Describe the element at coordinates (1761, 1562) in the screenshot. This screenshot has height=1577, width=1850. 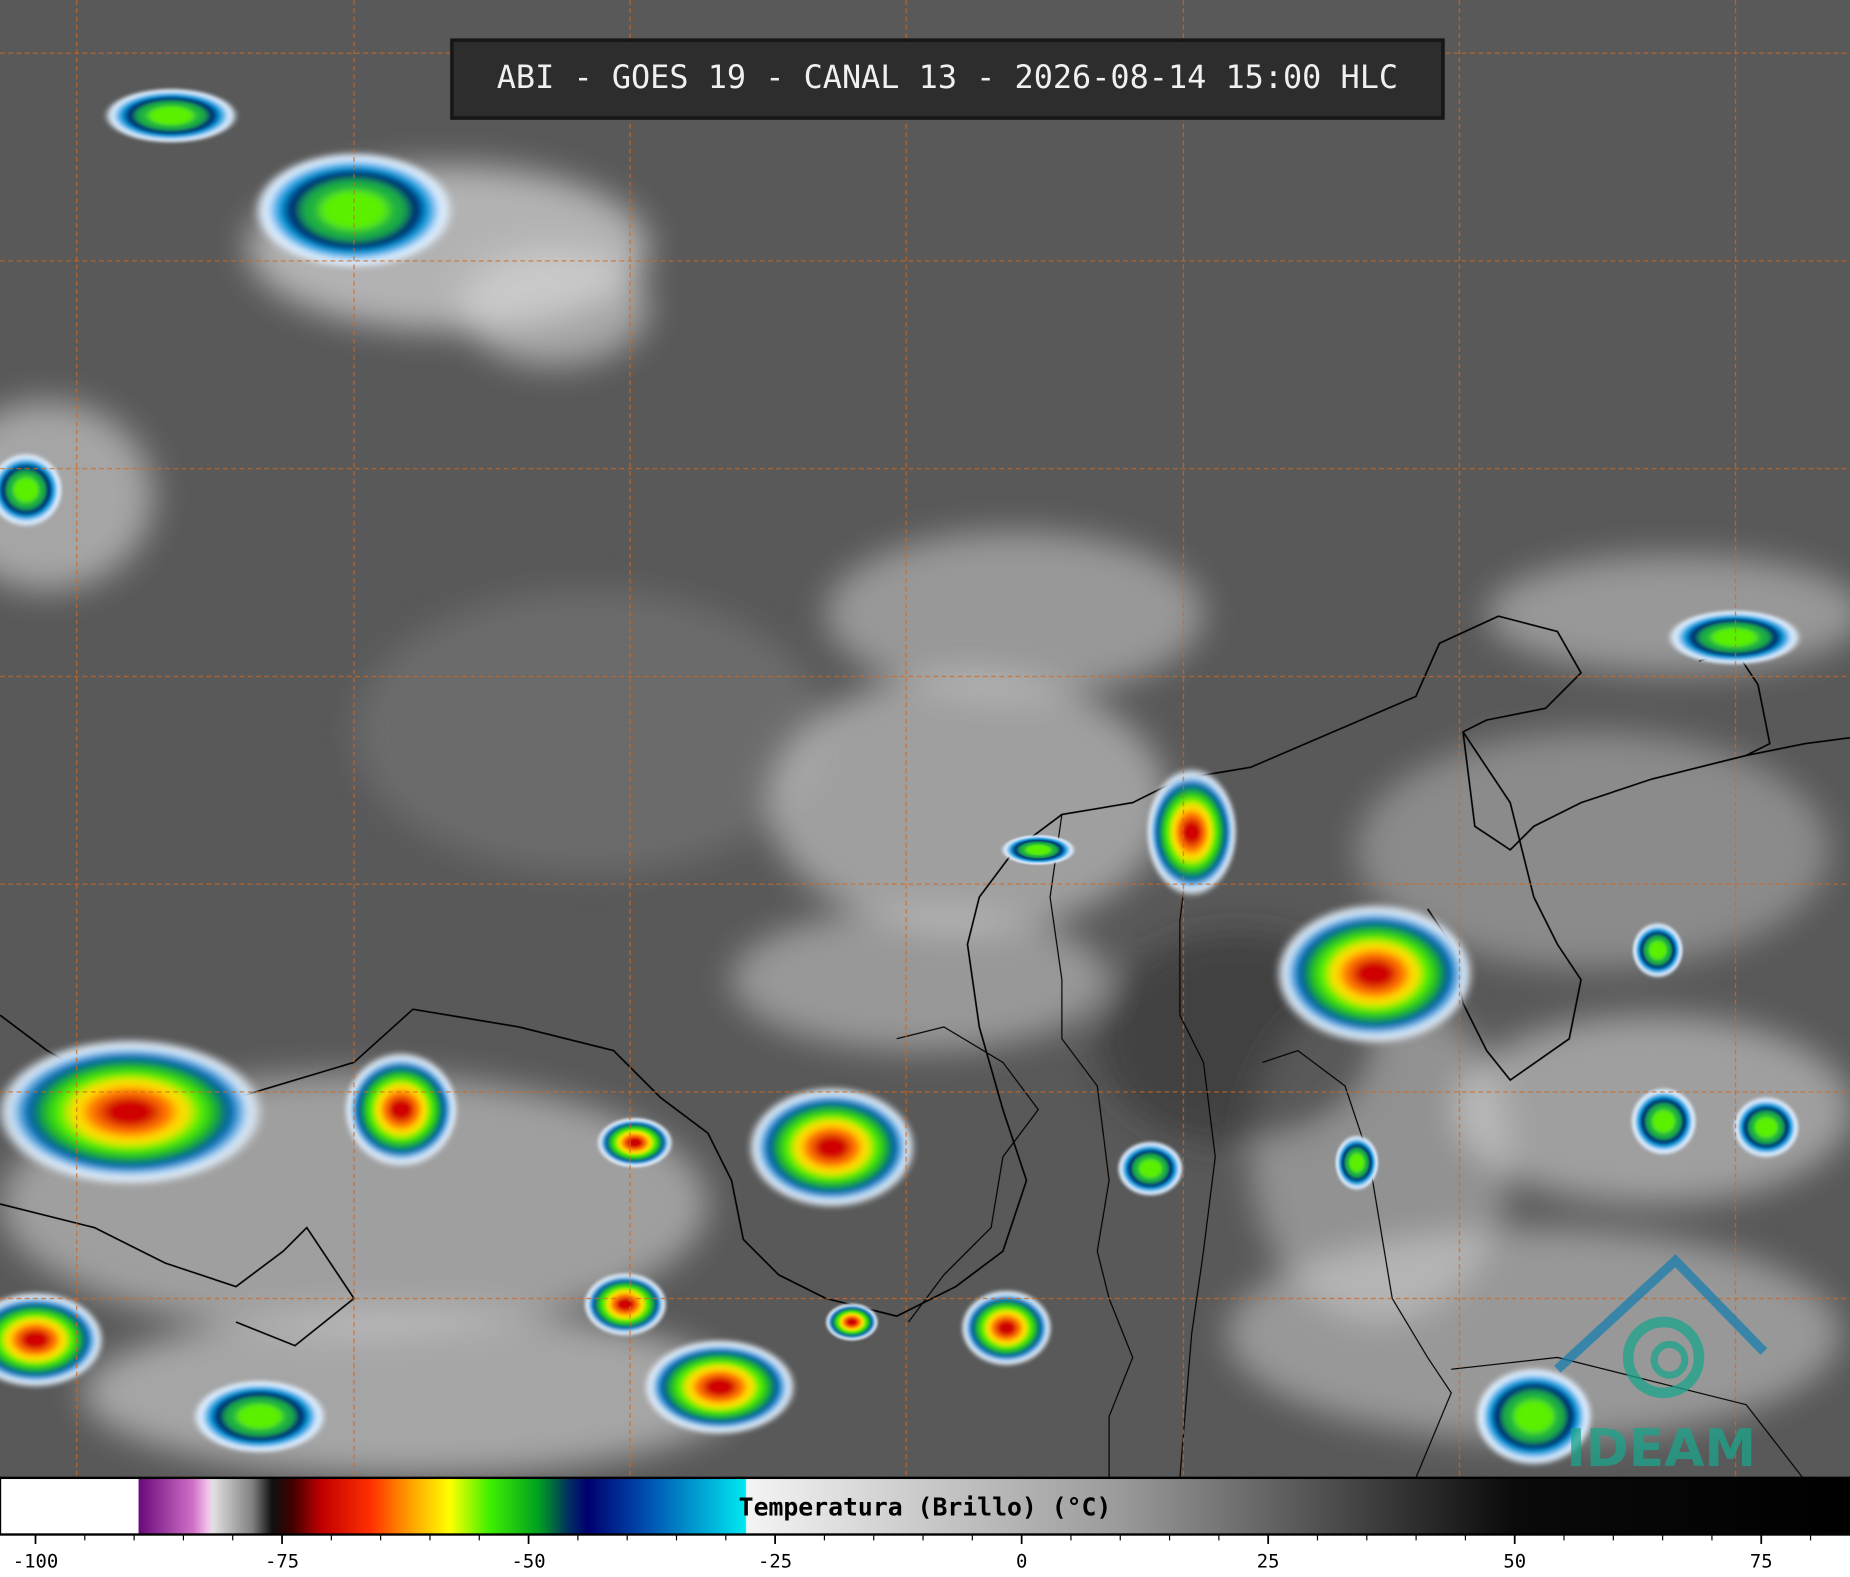
I see `tick-label: 75` at that location.